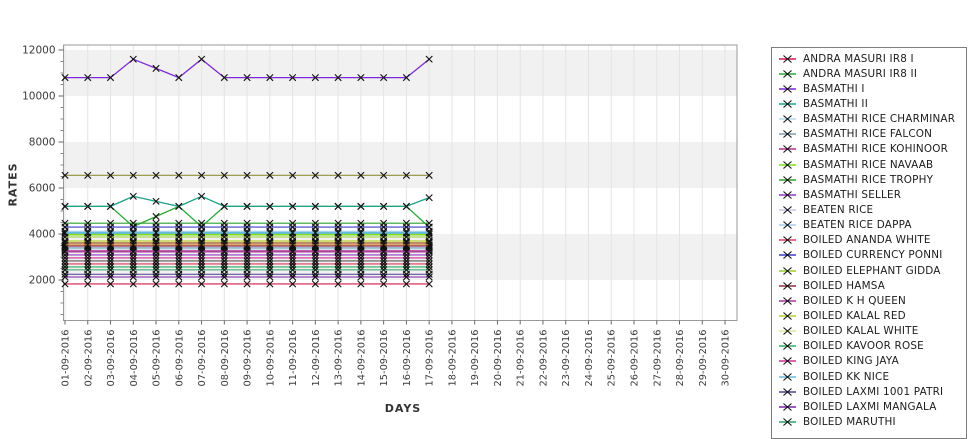 This screenshot has height=439, width=975. Describe the element at coordinates (42, 143) in the screenshot. I see `y-tick-label: 8000` at that location.